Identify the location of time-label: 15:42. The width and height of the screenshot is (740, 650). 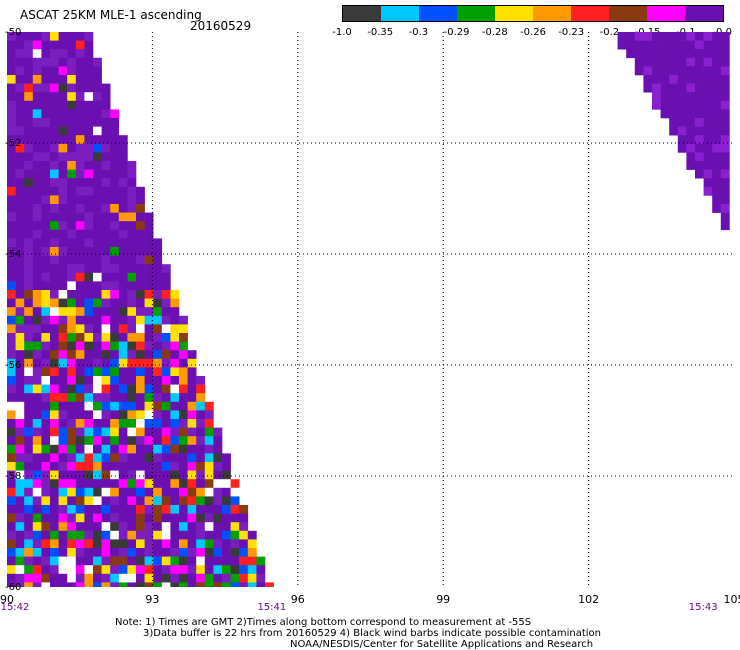
(15, 607).